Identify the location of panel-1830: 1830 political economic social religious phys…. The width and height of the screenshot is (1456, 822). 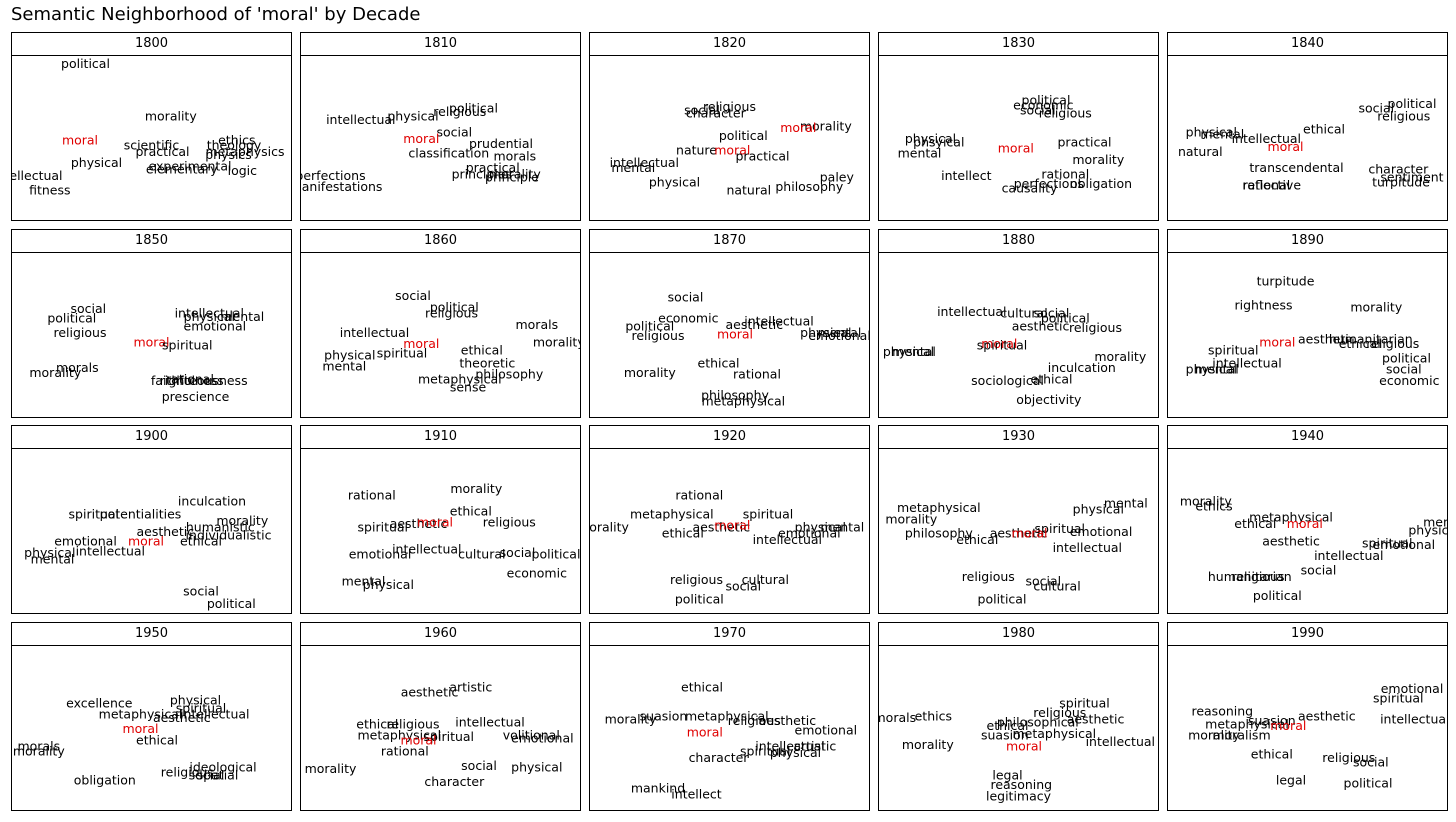
(1018, 126).